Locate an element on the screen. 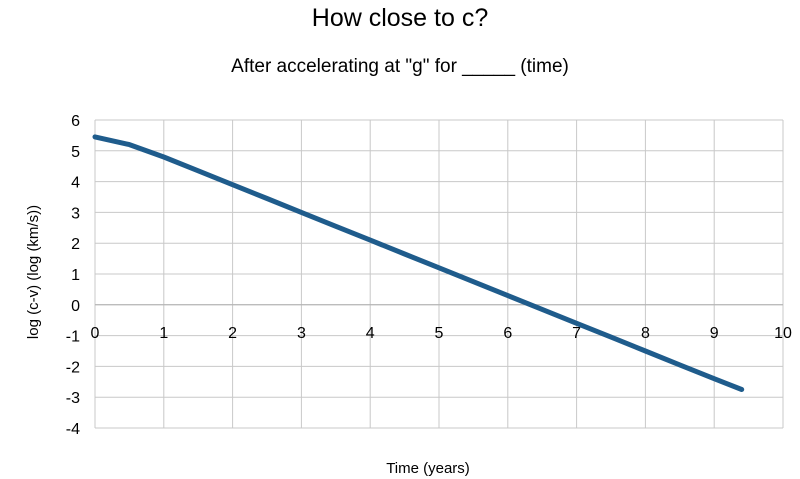 This screenshot has width=800, height=479. y-tick-label: 5 is located at coordinates (75, 152).